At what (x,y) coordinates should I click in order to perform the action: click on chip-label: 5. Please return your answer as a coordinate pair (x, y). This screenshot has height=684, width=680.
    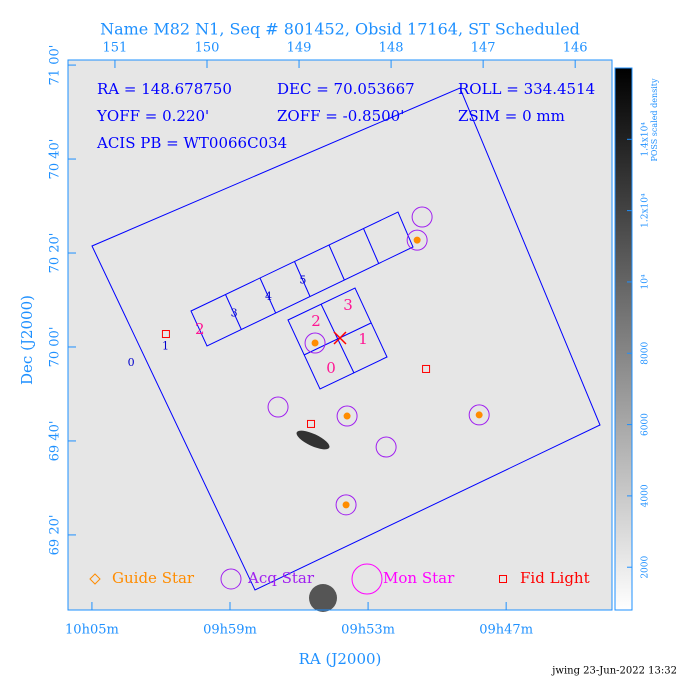
    Looking at the image, I should click on (302, 279).